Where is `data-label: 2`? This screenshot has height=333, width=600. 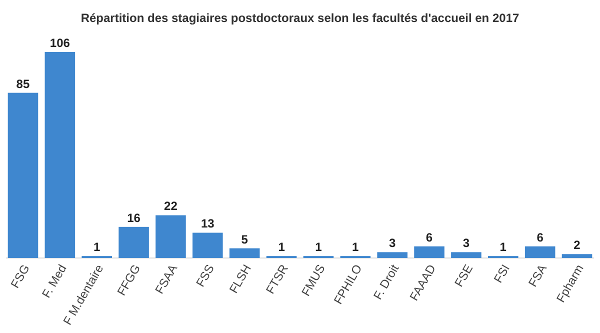
data-label: 2 is located at coordinates (577, 245).